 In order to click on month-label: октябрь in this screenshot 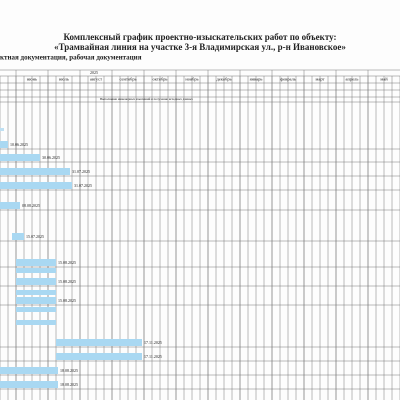, I will do `click(160, 79)`.